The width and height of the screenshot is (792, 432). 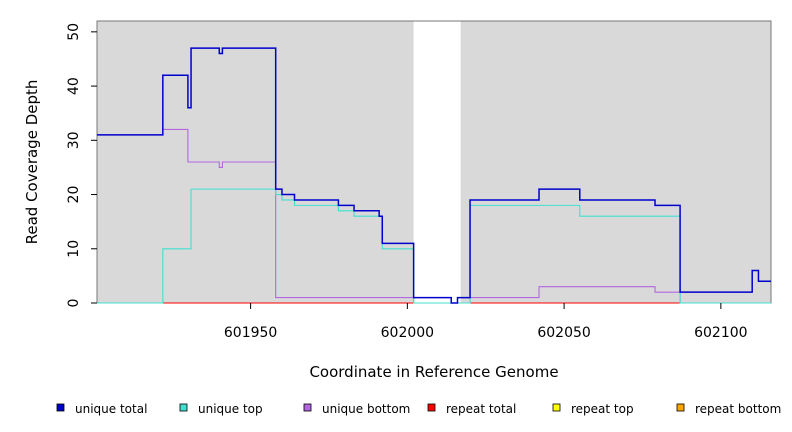 What do you see at coordinates (74, 140) in the screenshot?
I see `y-tick-label-30: 30` at bounding box center [74, 140].